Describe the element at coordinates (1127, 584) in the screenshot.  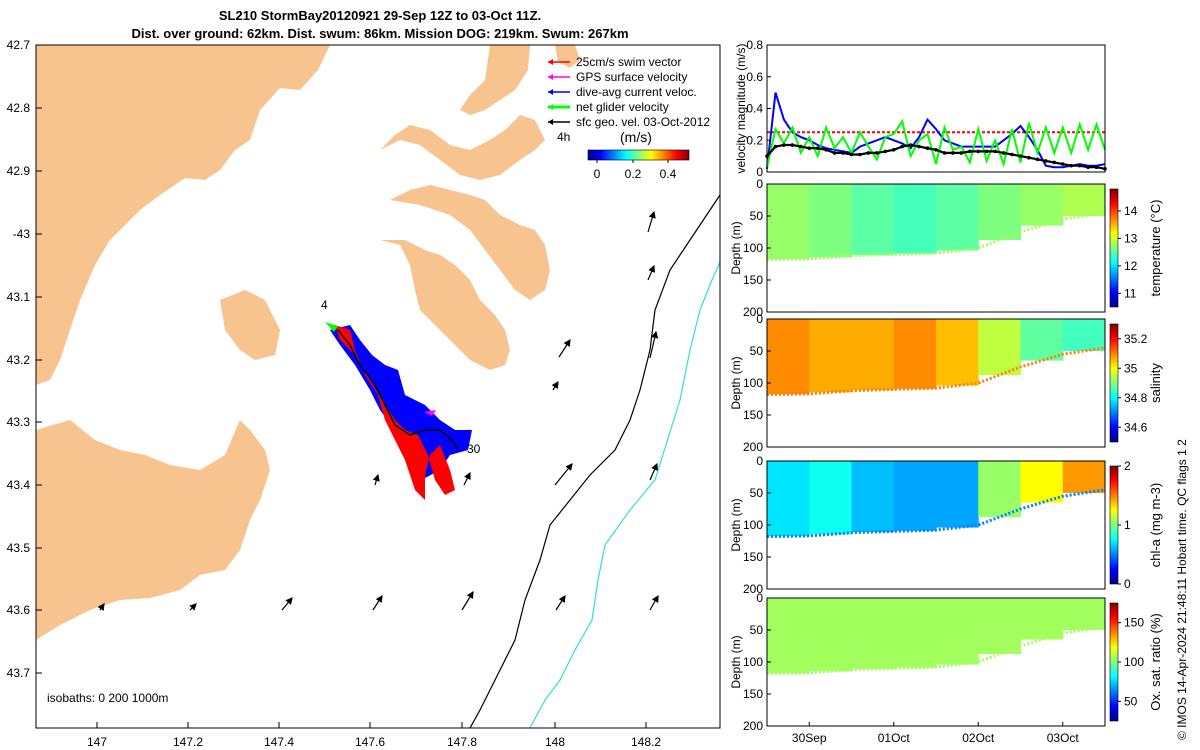
I see `colorbar-tick-label: 0` at that location.